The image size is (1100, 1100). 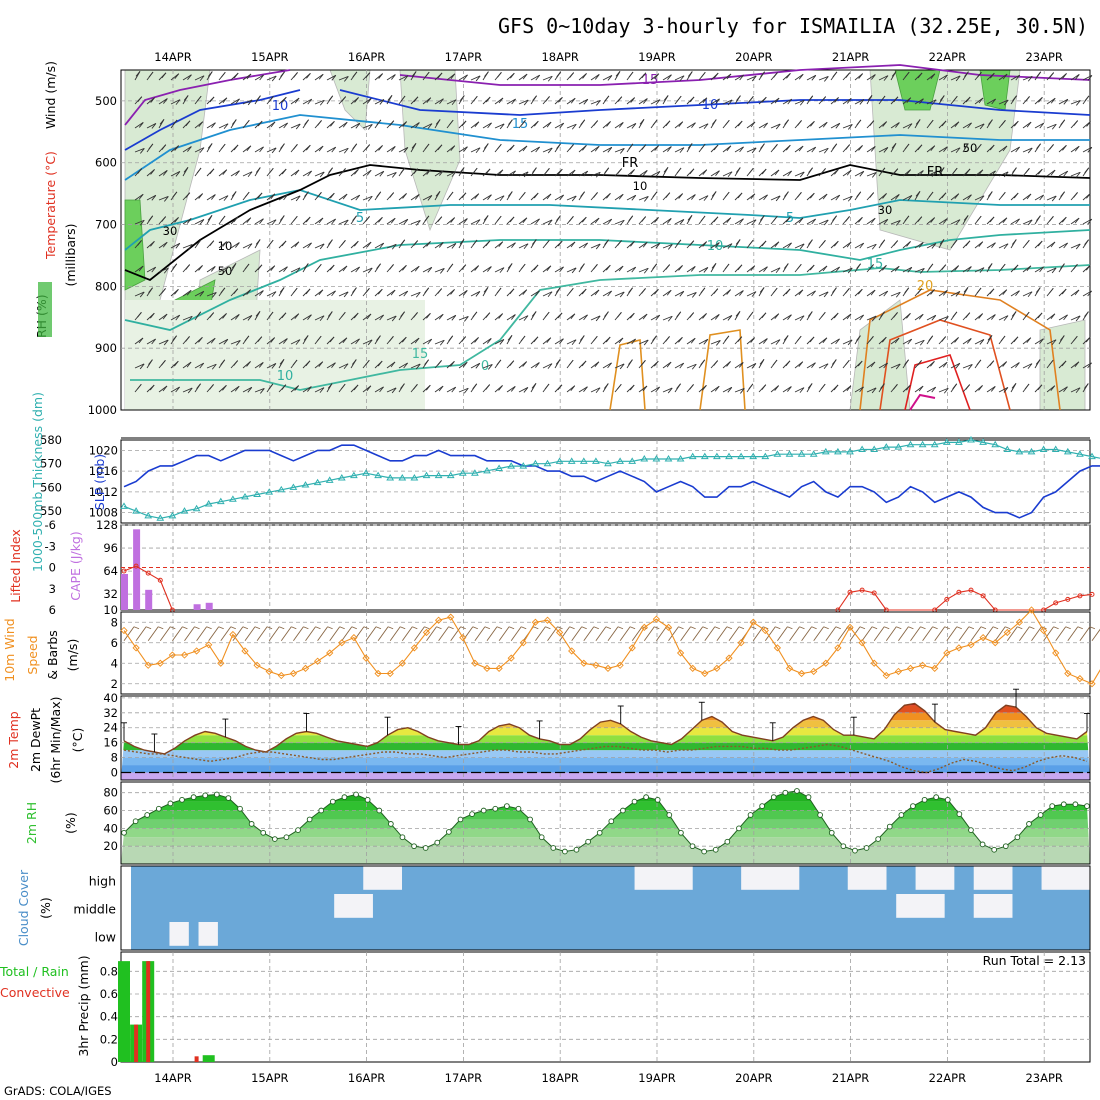 What do you see at coordinates (106, 286) in the screenshot?
I see `pressure-tick-label: 800` at bounding box center [106, 286].